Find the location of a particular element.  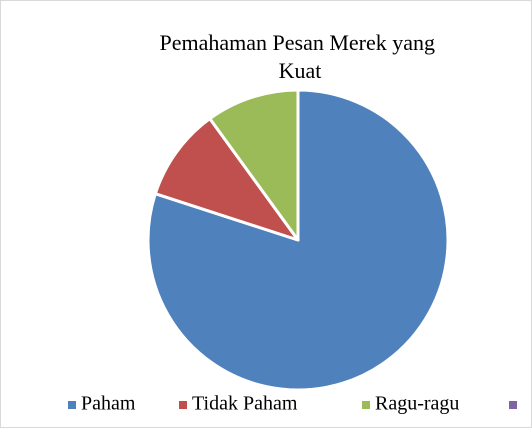

chart-title-line: Pemahaman Pesan Merek yang is located at coordinates (297, 42).